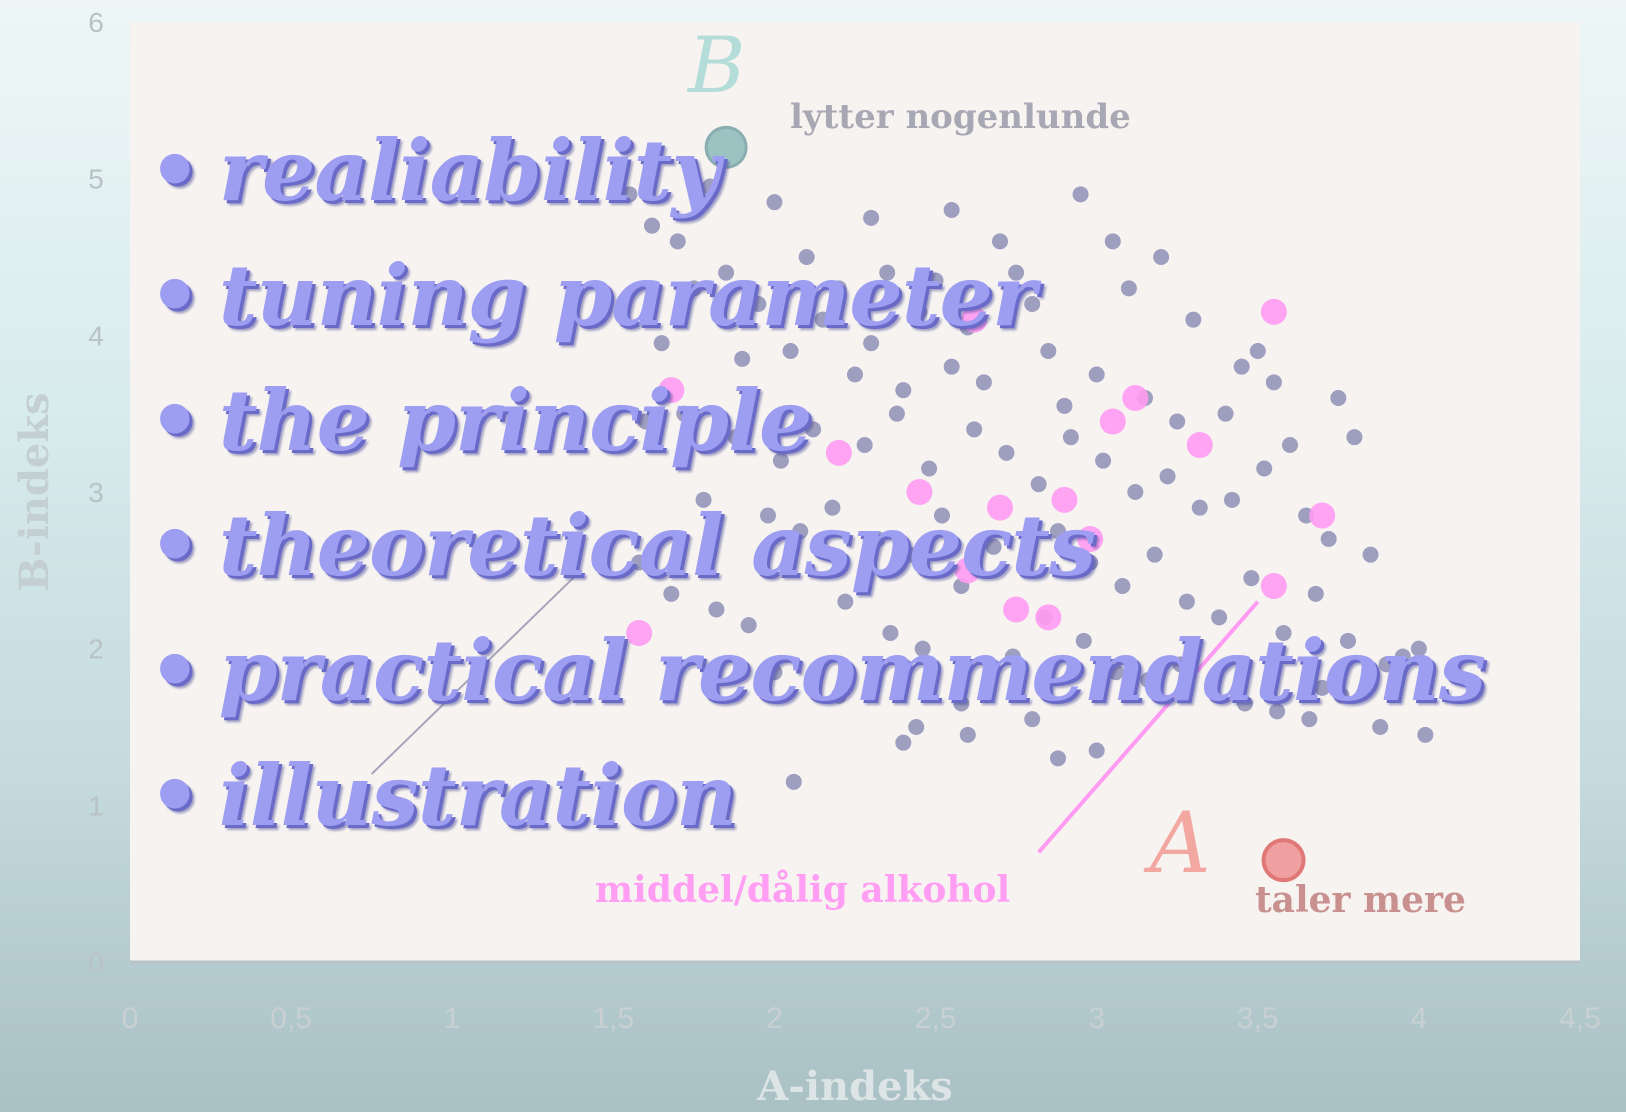  I want to click on bullet-text: practical recommendations, so click(852, 670).